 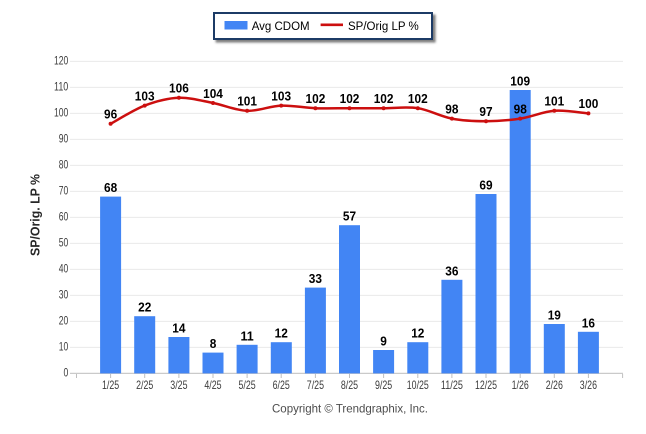 I want to click on svg-text: 6/25, so click(x=281, y=385).